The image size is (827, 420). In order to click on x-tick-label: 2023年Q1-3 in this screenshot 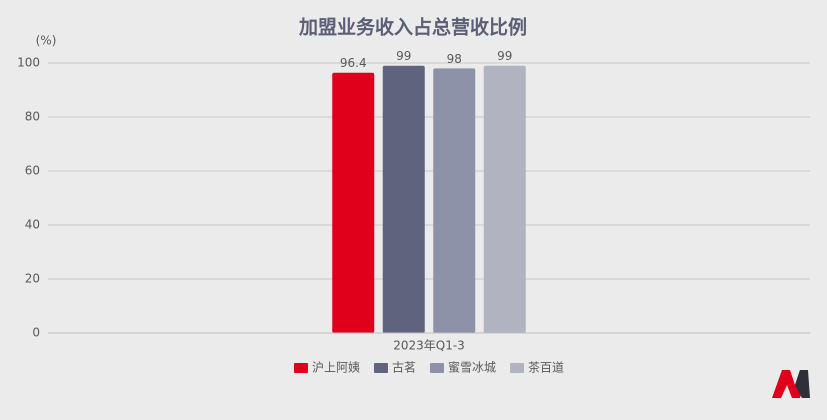, I will do `click(429, 346)`.